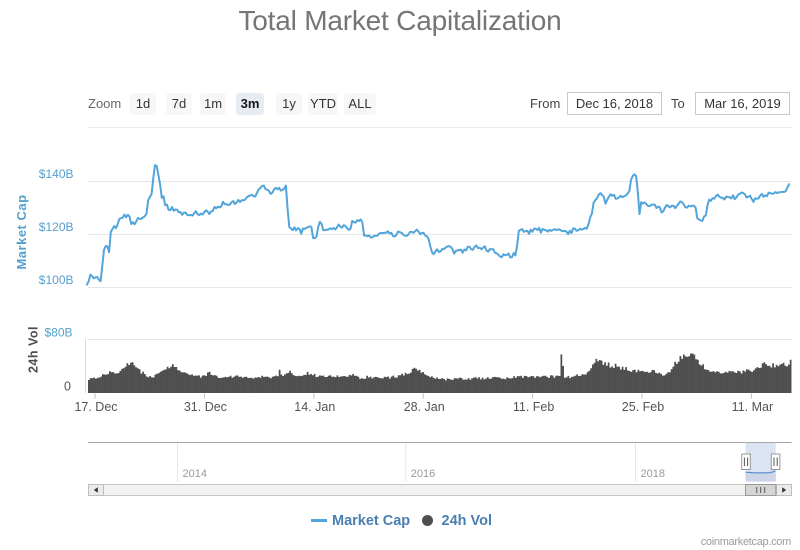 This screenshot has width=800, height=550. Describe the element at coordinates (21, 231) in the screenshot. I see `svg-text: Market Cap` at that location.